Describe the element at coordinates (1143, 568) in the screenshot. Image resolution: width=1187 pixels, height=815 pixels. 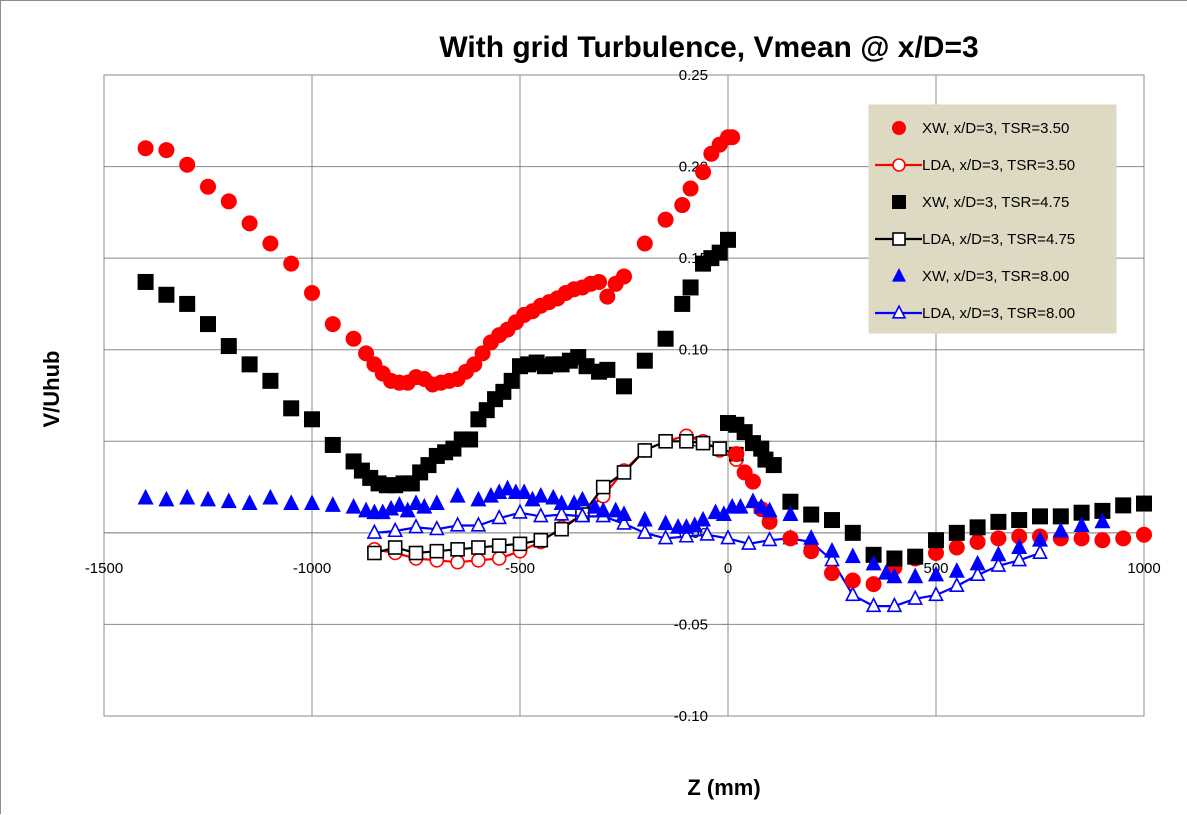
I see `x-tick-label: 1000` at that location.